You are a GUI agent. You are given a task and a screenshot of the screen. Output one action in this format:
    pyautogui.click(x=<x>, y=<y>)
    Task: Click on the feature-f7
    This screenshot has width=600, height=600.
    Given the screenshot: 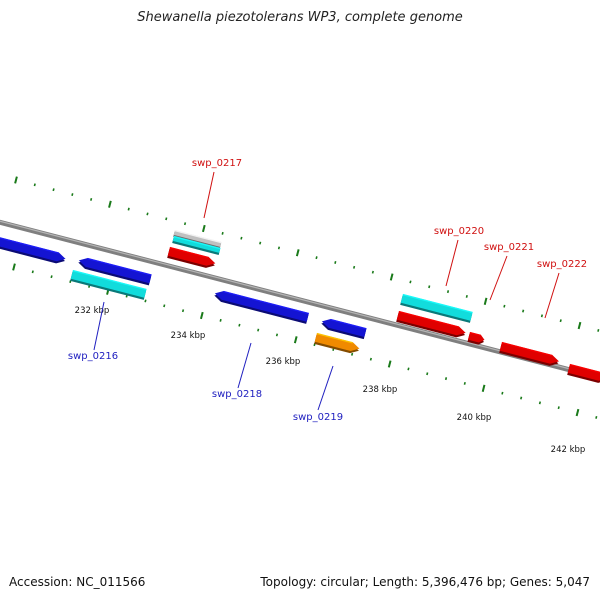 What is the action you would take?
    pyautogui.click(x=261, y=307)
    